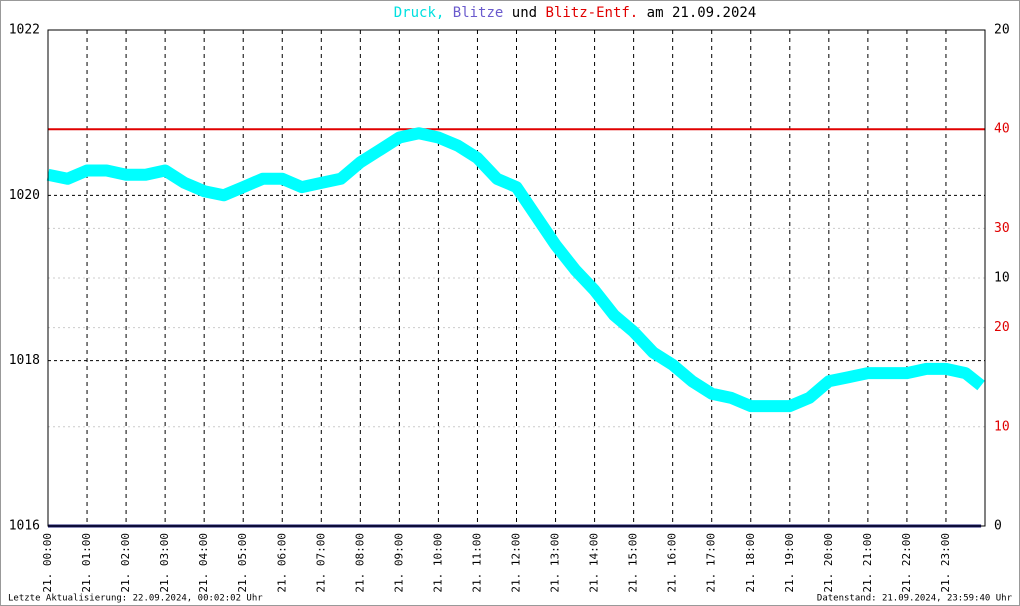  What do you see at coordinates (1002, 278) in the screenshot?
I see `y2-tick-label: 10` at bounding box center [1002, 278].